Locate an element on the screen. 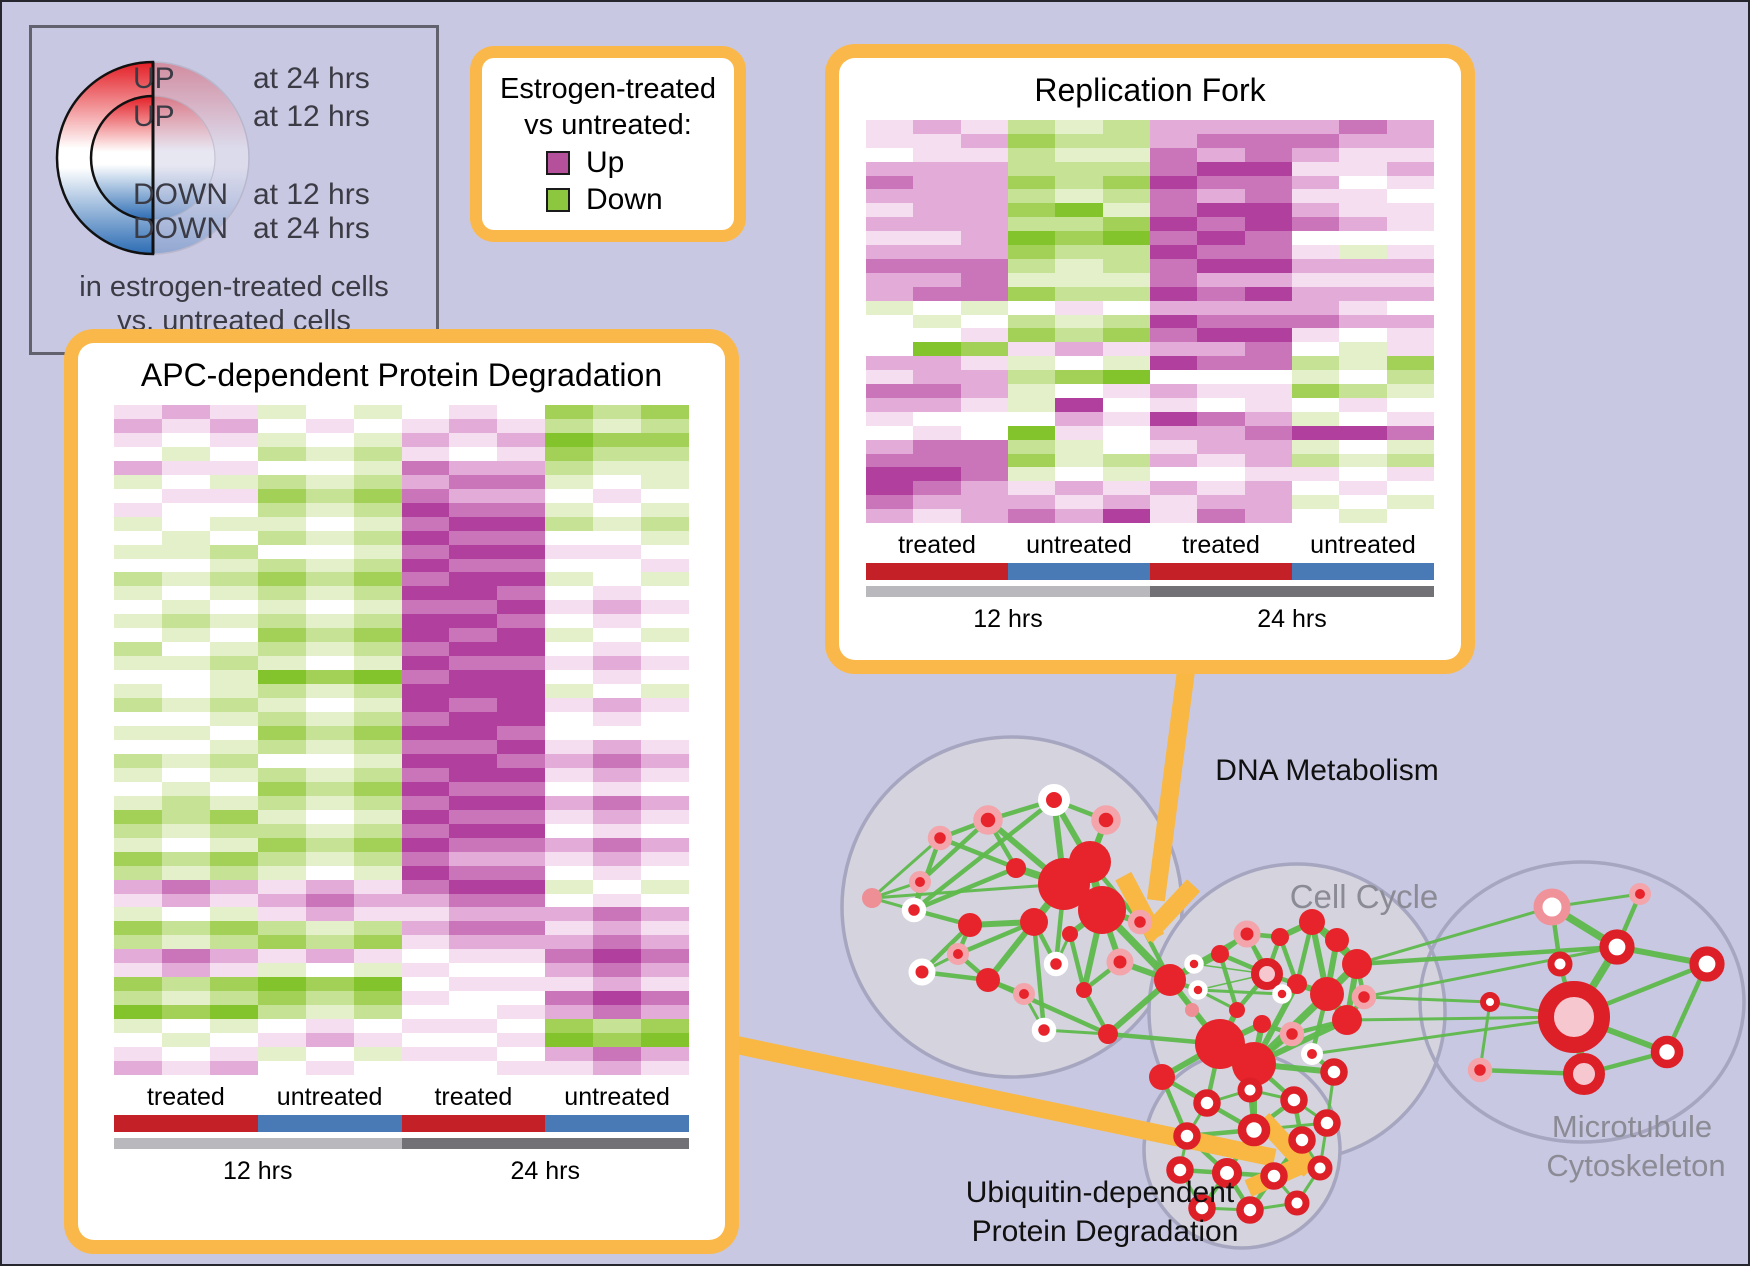 The image size is (1750, 1279). legend-word: DOWN is located at coordinates (180, 228).